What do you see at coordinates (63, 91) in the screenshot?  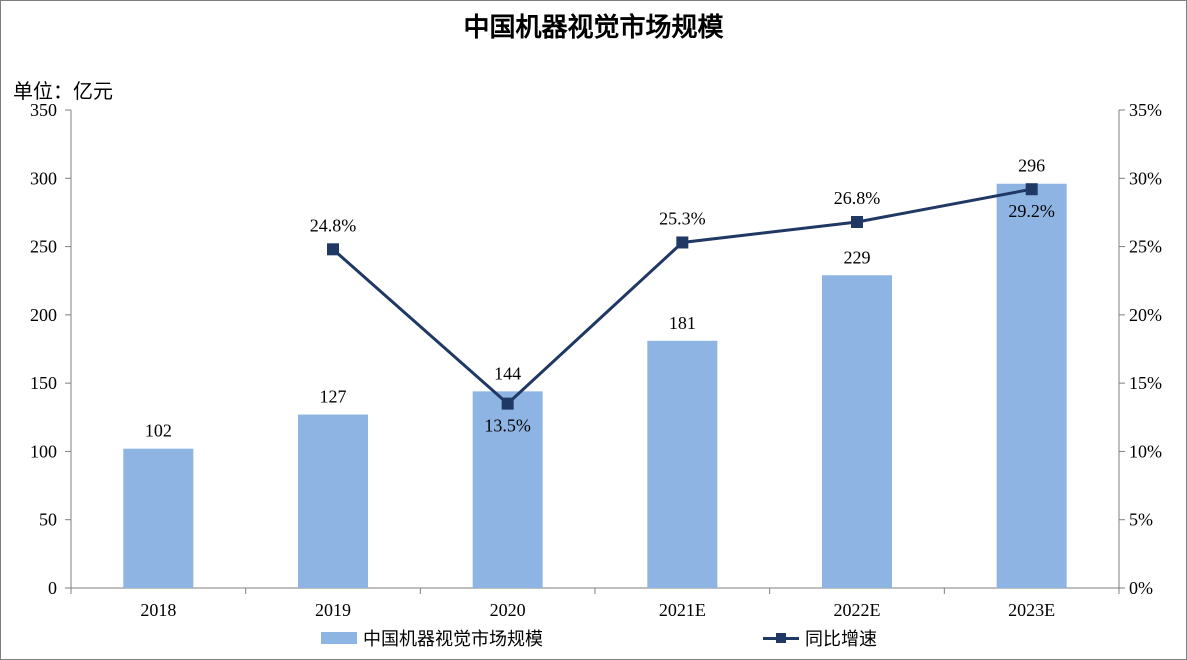 I see `unit-label: 单位：亿元` at bounding box center [63, 91].